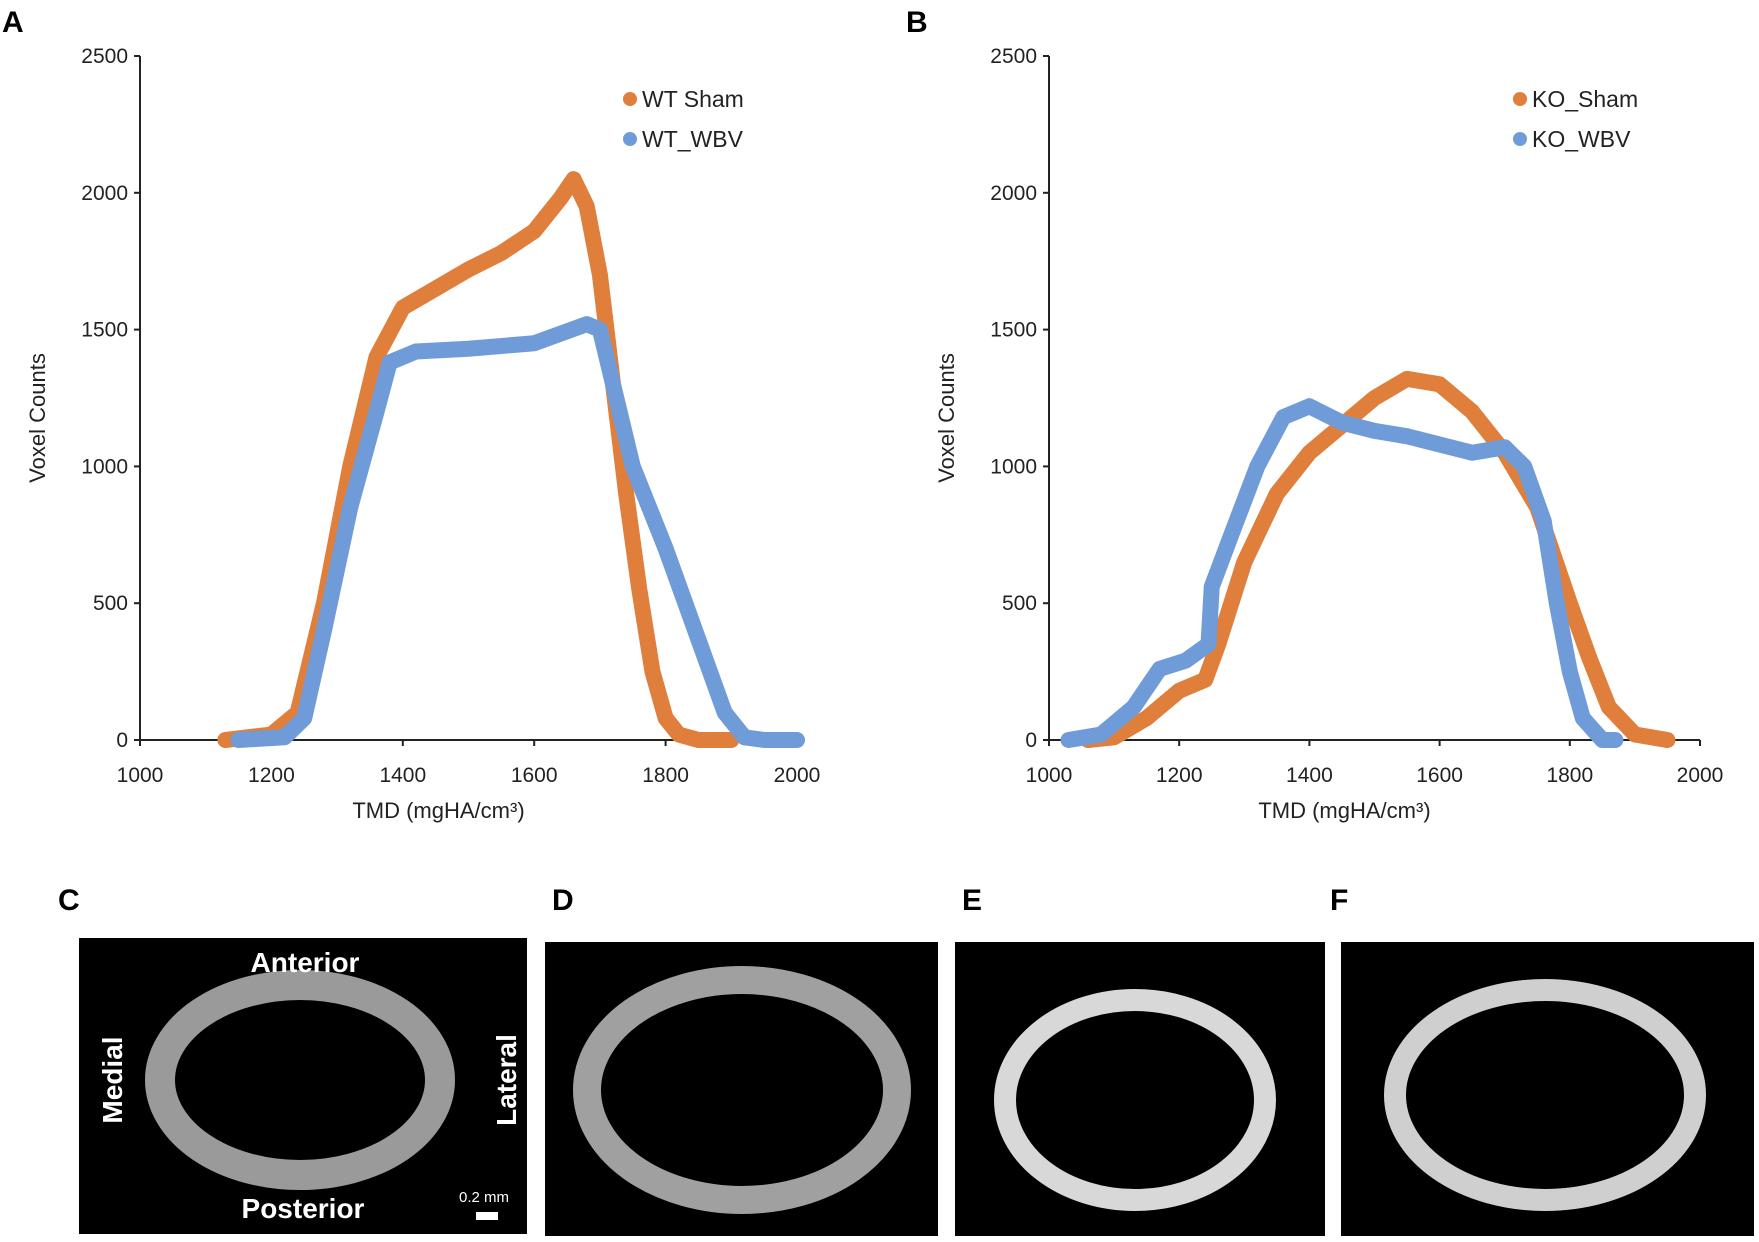 This screenshot has width=1759, height=1242. What do you see at coordinates (69, 900) in the screenshot?
I see `panel-label: C` at bounding box center [69, 900].